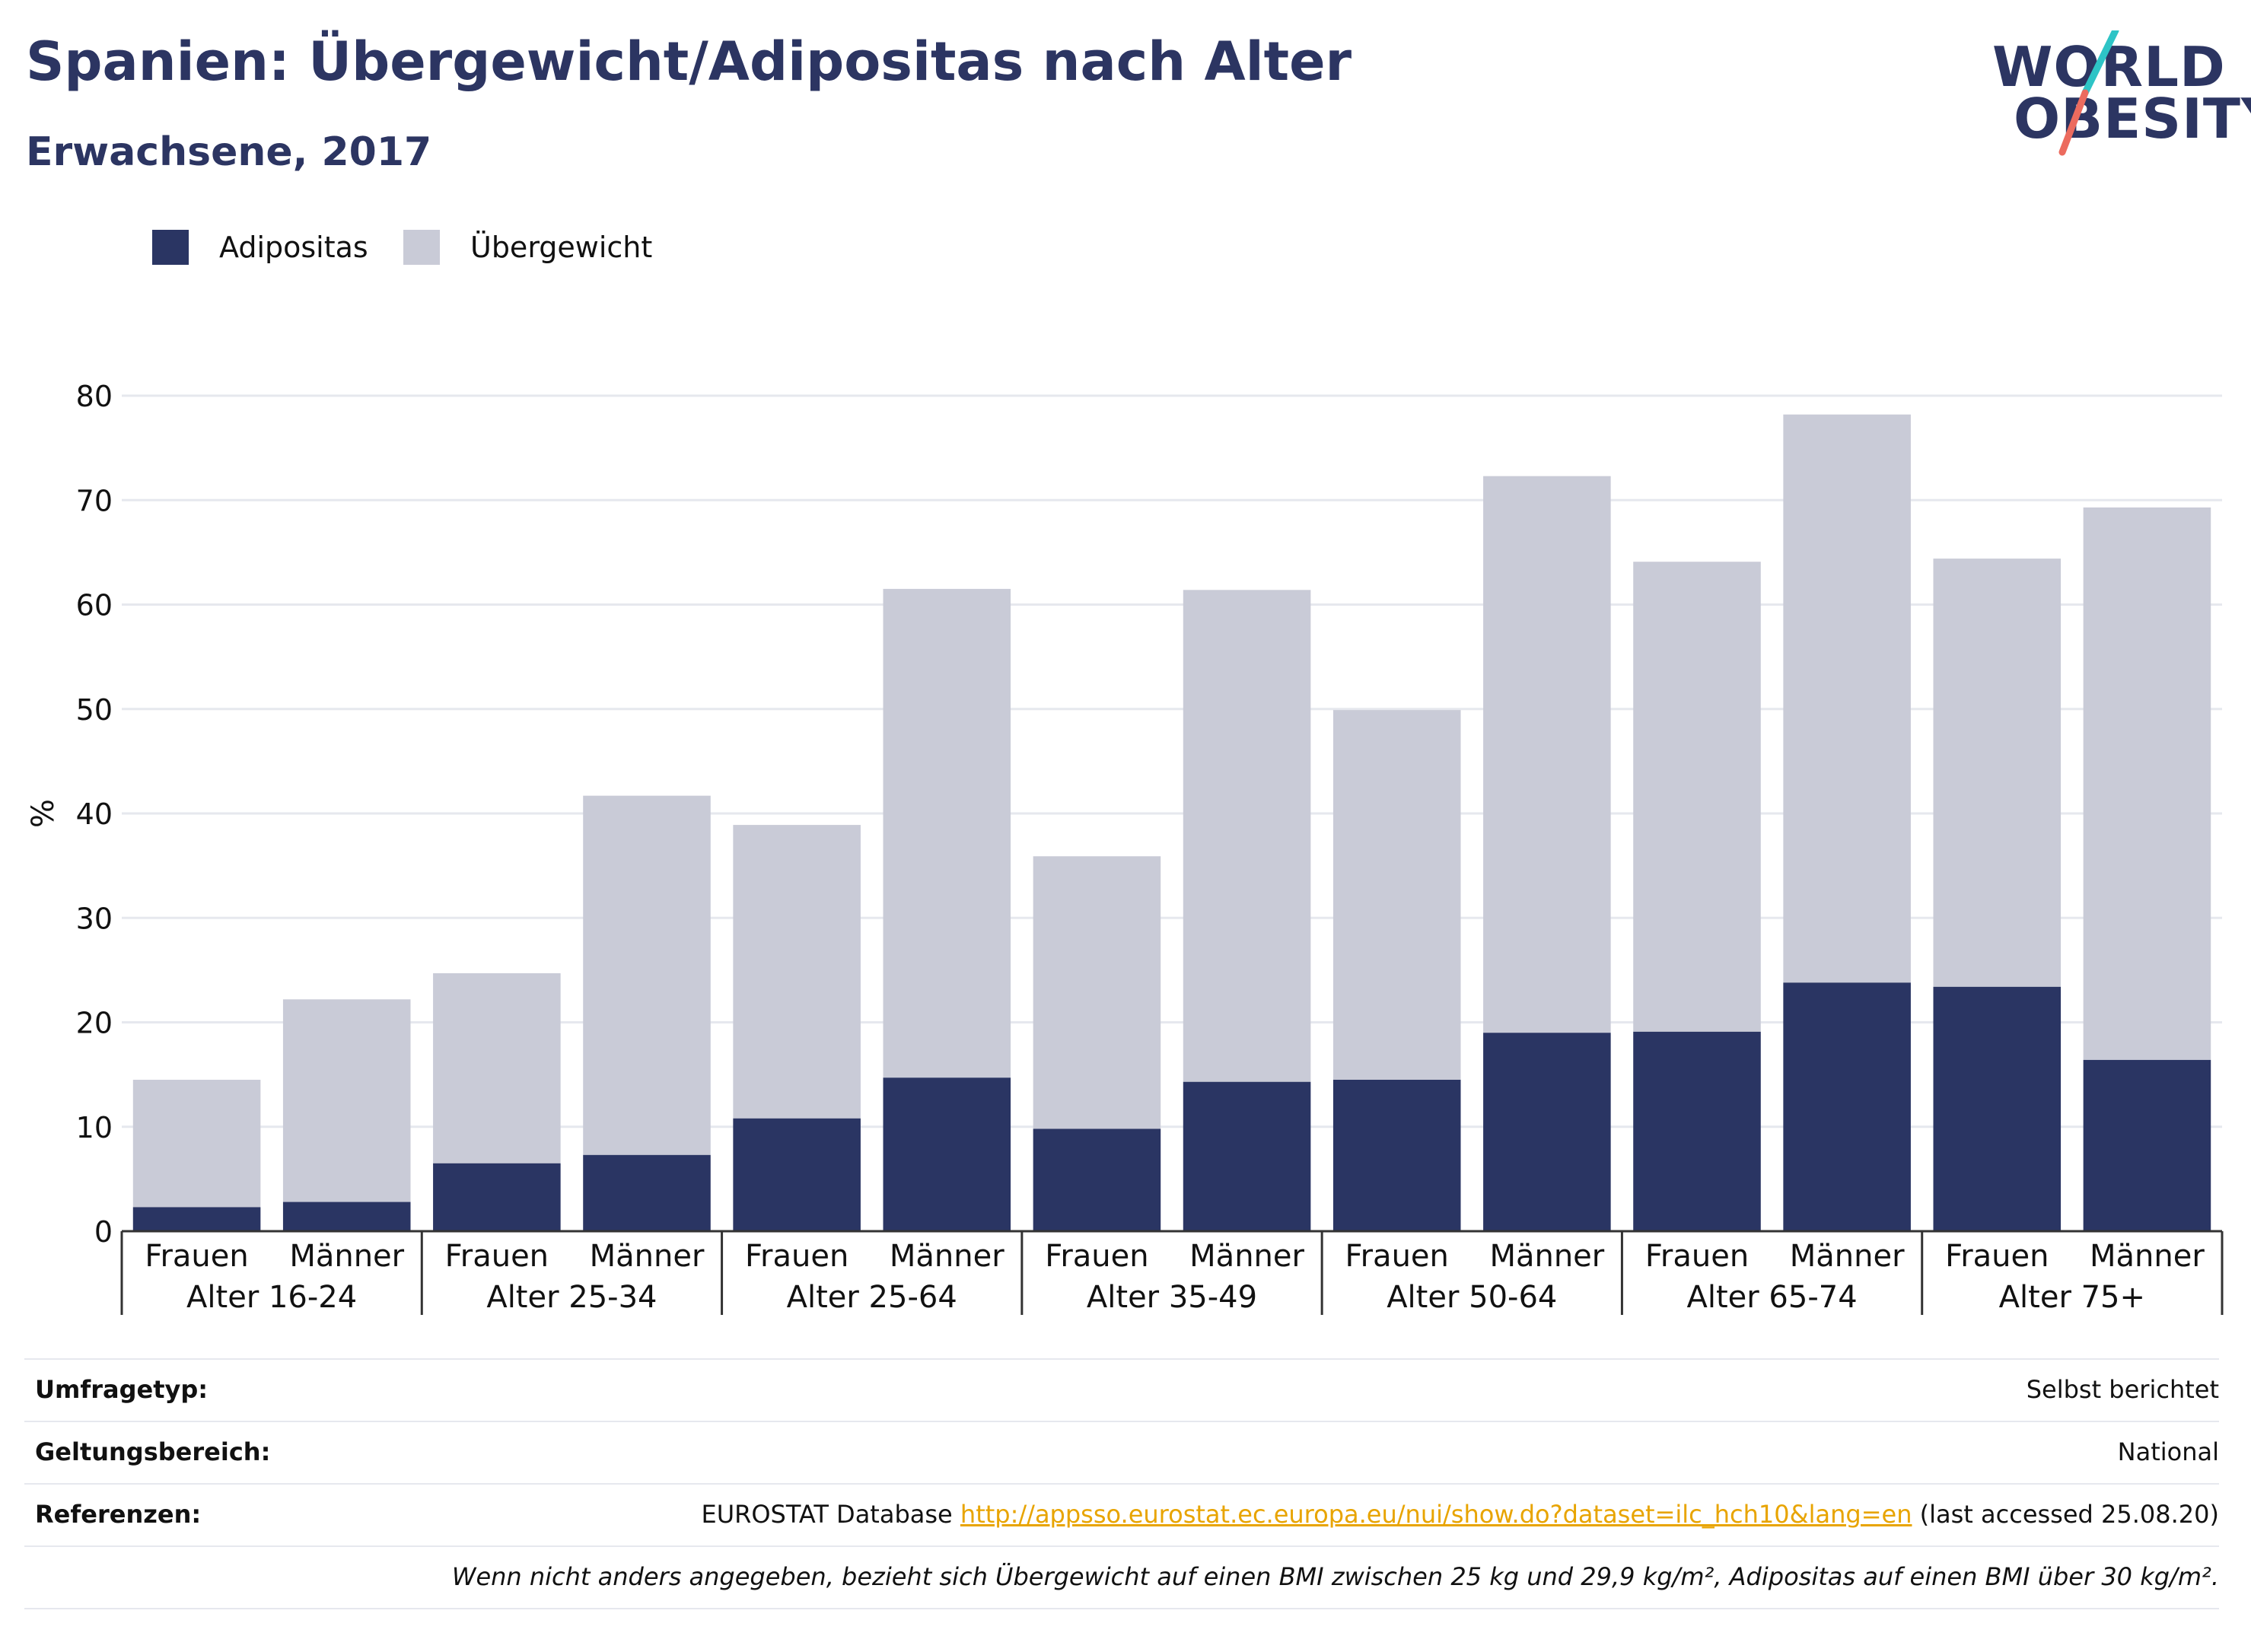 This screenshot has height=1652, width=2251. Describe the element at coordinates (153, 1451) in the screenshot. I see `meta-scope-label: Geltungsbereich:` at that location.